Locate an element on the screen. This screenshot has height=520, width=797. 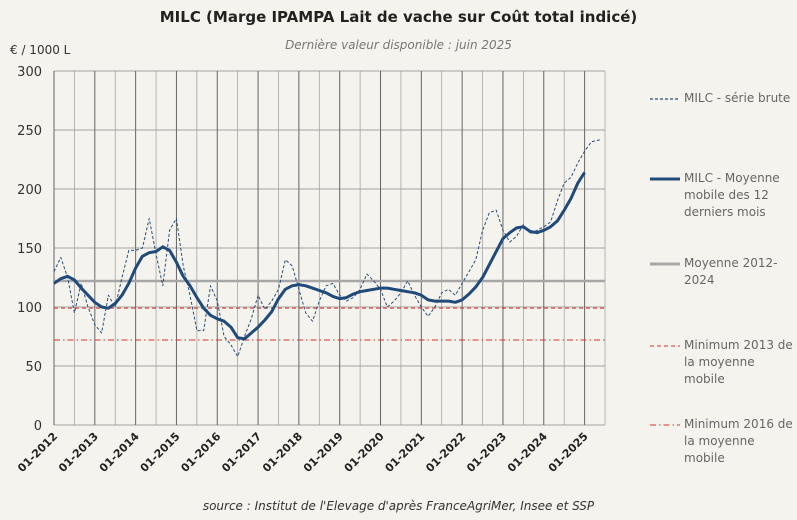
legend-item-min2013: Minimum 2013 de la moyenne mobile is located at coordinates (722, 362).